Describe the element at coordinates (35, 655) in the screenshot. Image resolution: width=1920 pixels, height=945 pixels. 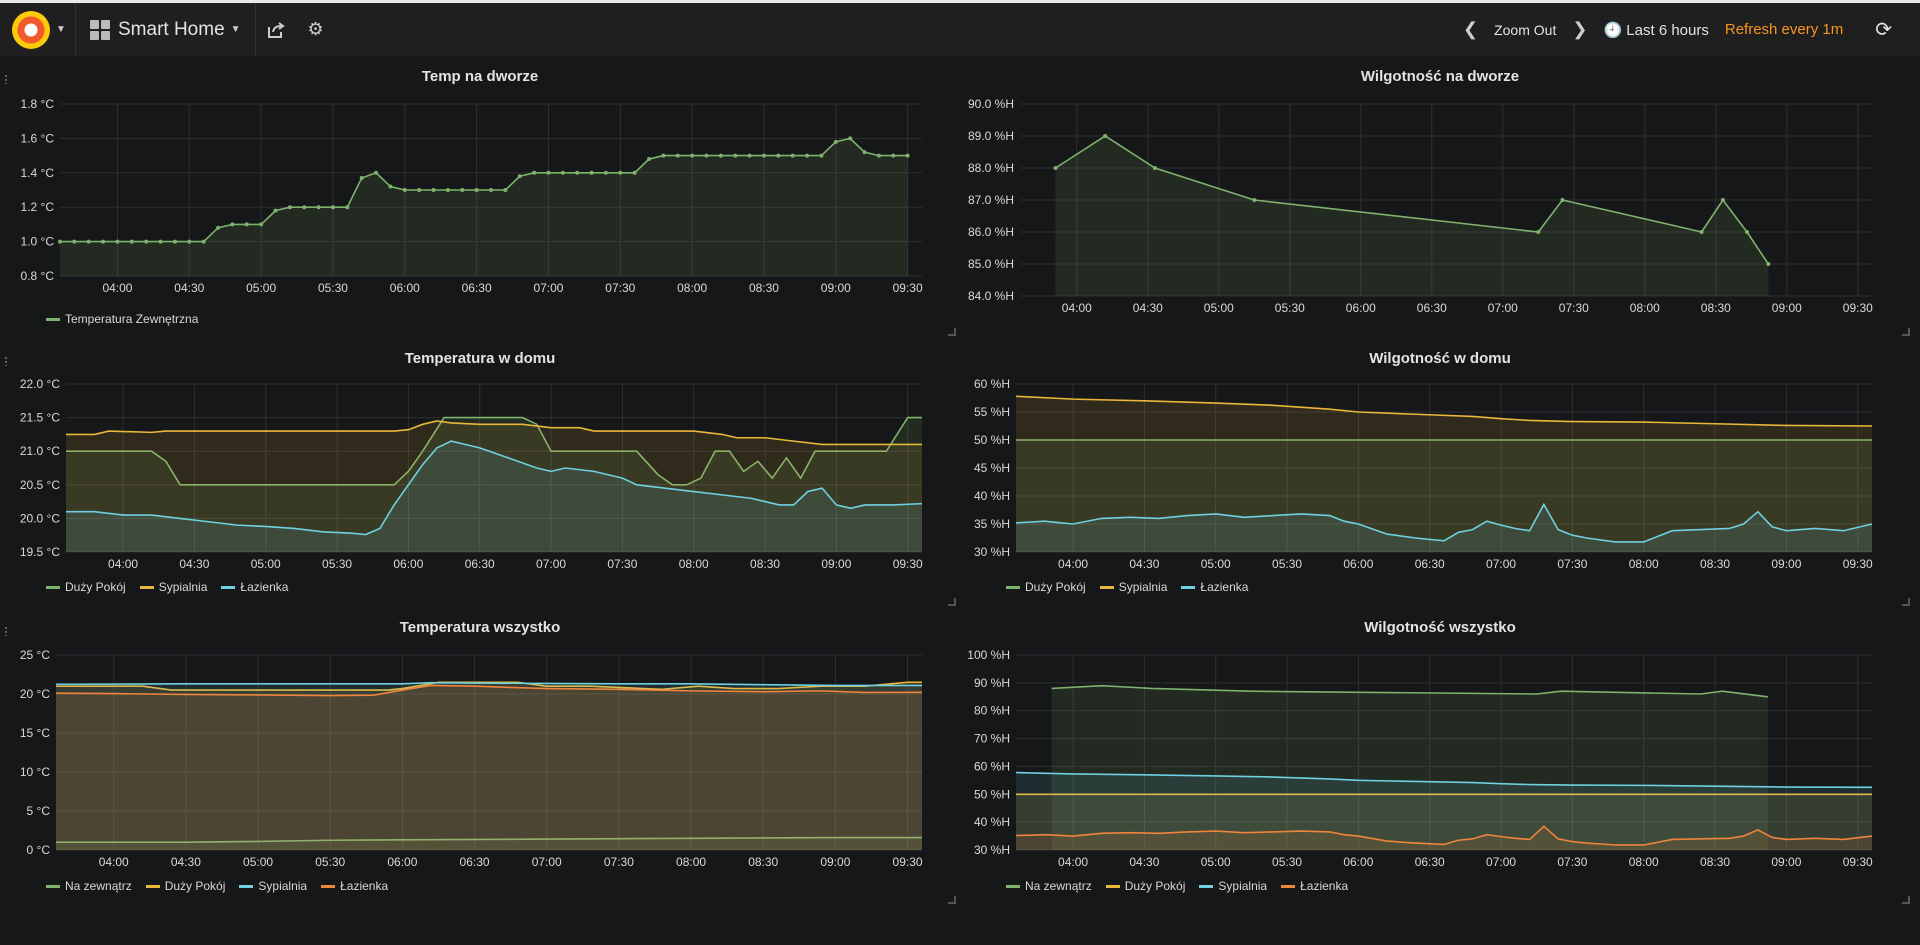
I see `y-tick-label: 25 °C` at that location.